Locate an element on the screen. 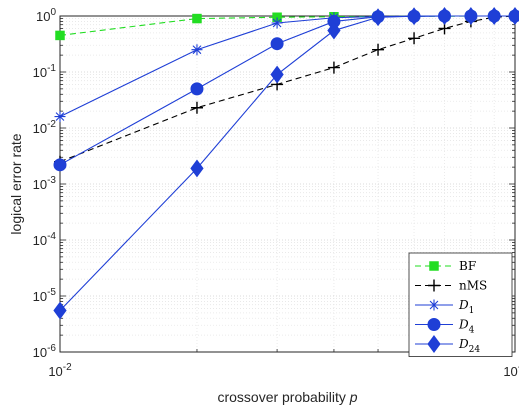 Image resolution: width=519 pixels, height=410 pixels. y-tick-label: 10⁻² is located at coordinates (45, 127).